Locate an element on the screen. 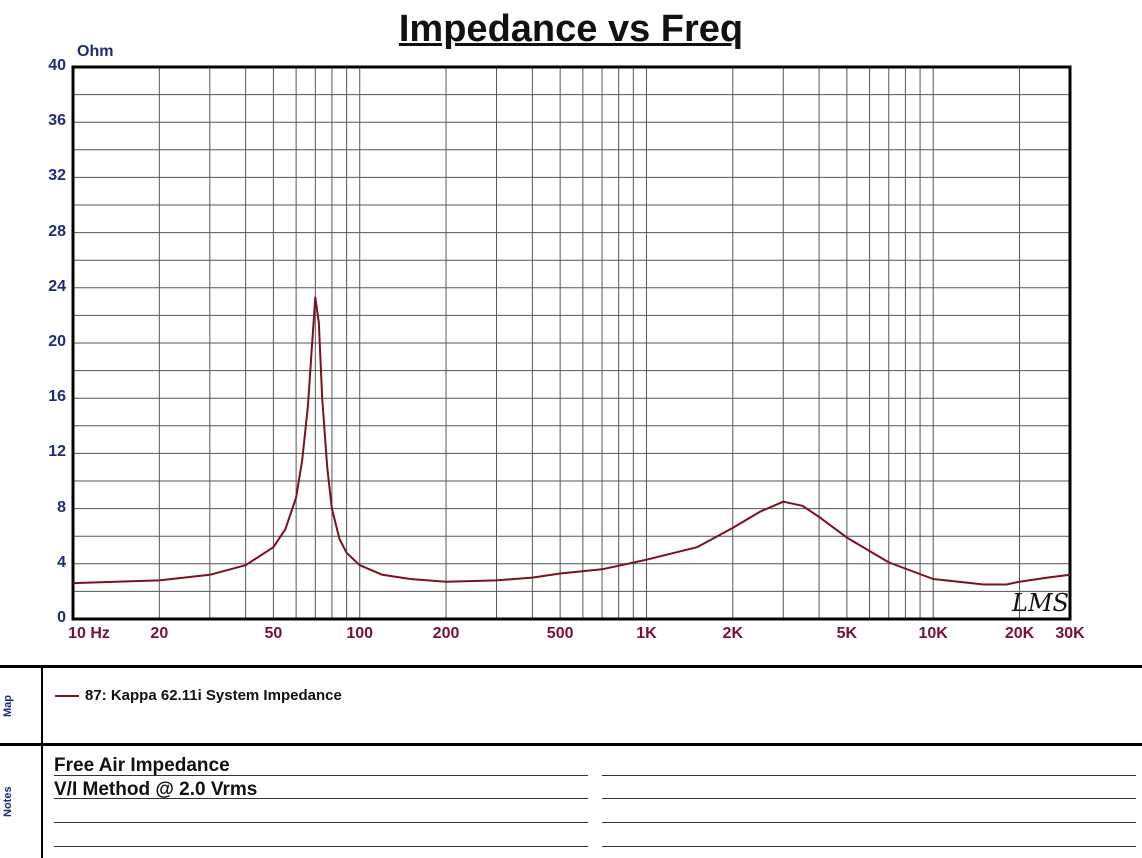 The height and width of the screenshot is (858, 1142). y-tick-label: 24 is located at coordinates (57, 286).